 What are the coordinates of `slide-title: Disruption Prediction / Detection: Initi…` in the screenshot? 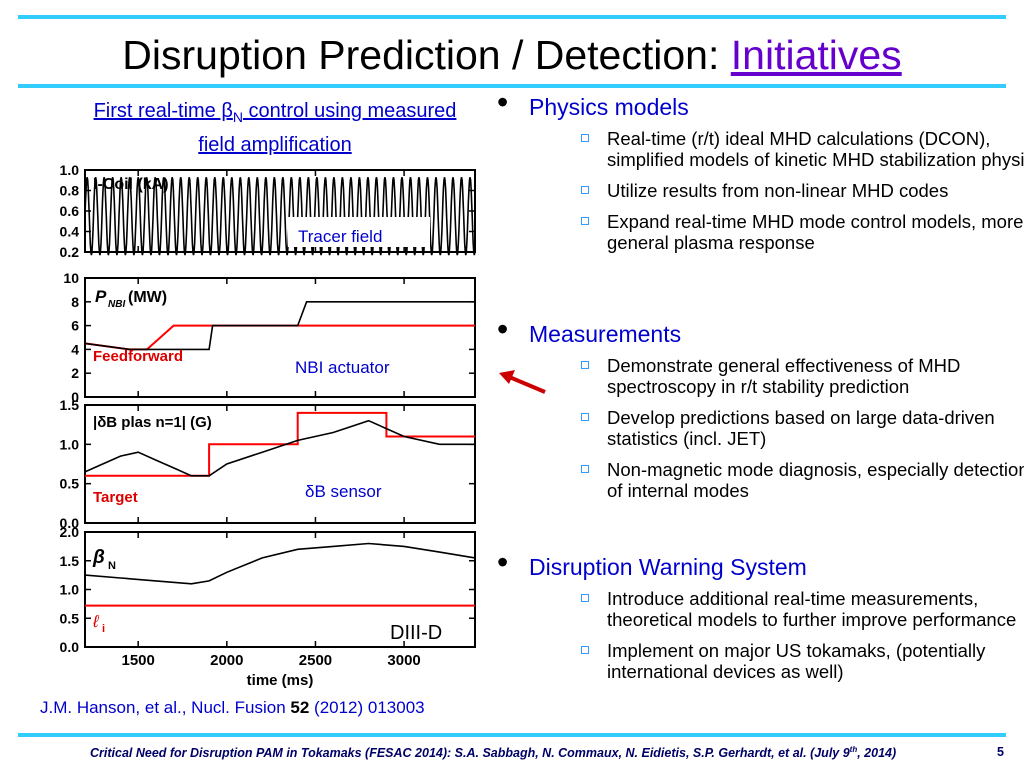 It's located at (512, 55).